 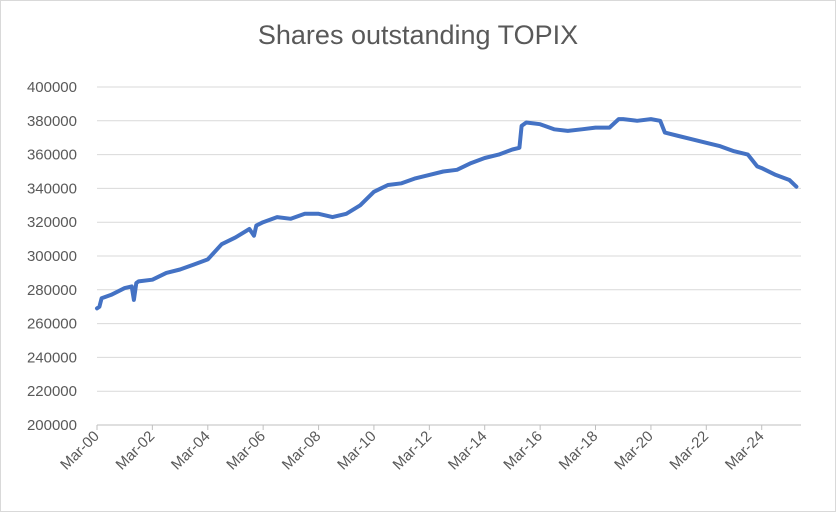 What do you see at coordinates (634, 451) in the screenshot?
I see `x-tick-label: Mar-20` at bounding box center [634, 451].